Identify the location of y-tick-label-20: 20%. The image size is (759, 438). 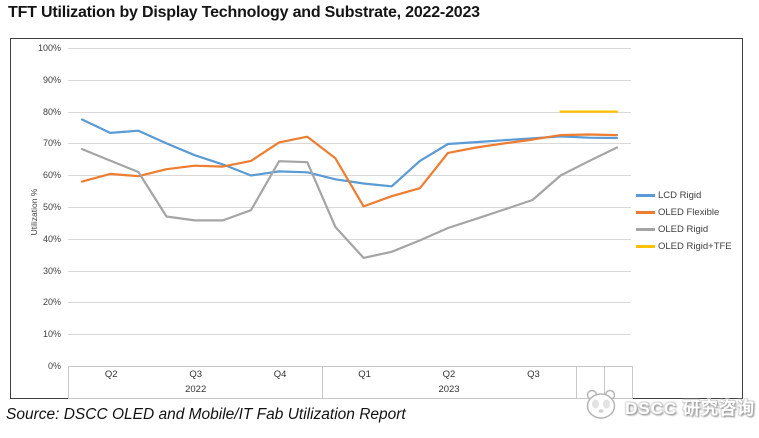
(51, 302).